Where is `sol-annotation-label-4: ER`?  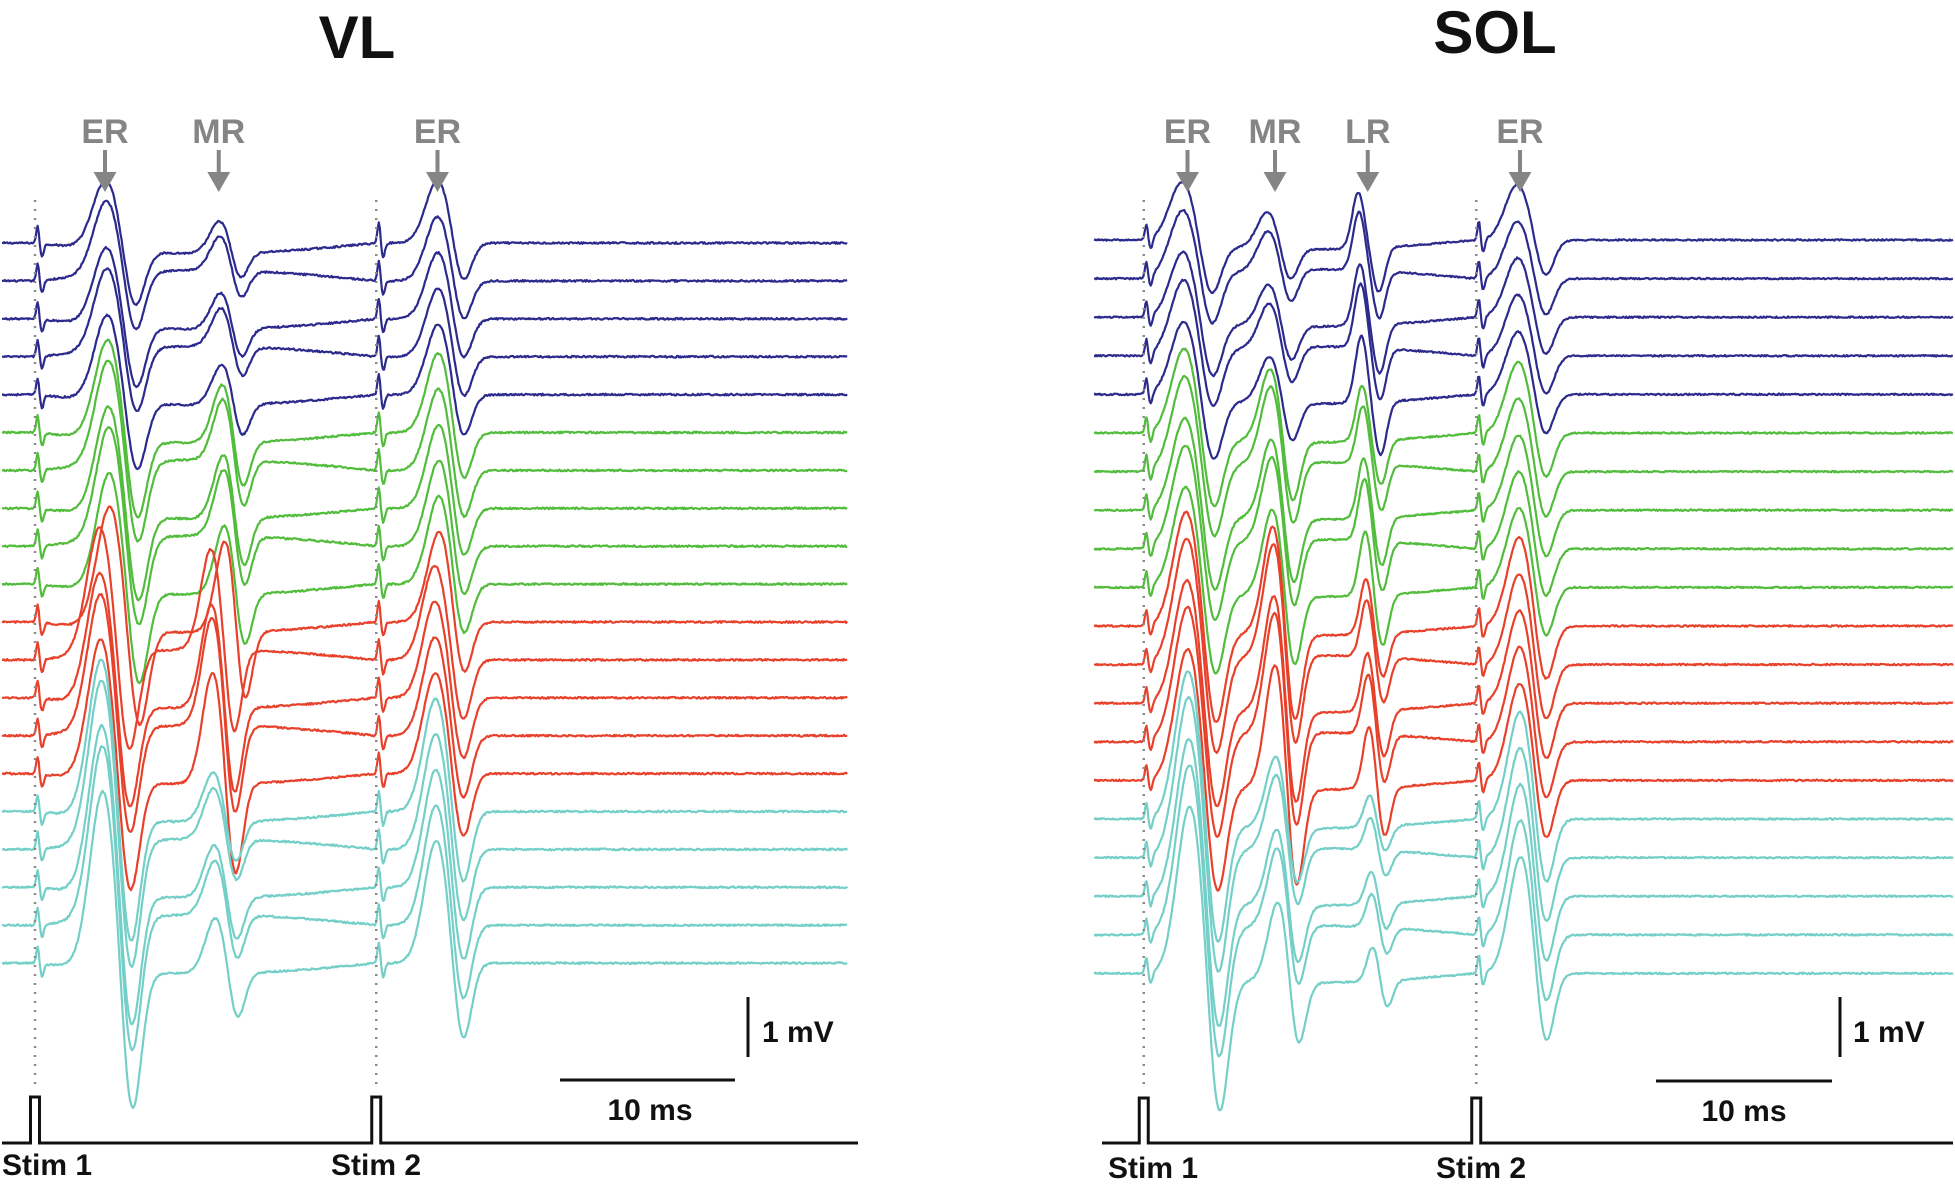
sol-annotation-label-4: ER is located at coordinates (1519, 132).